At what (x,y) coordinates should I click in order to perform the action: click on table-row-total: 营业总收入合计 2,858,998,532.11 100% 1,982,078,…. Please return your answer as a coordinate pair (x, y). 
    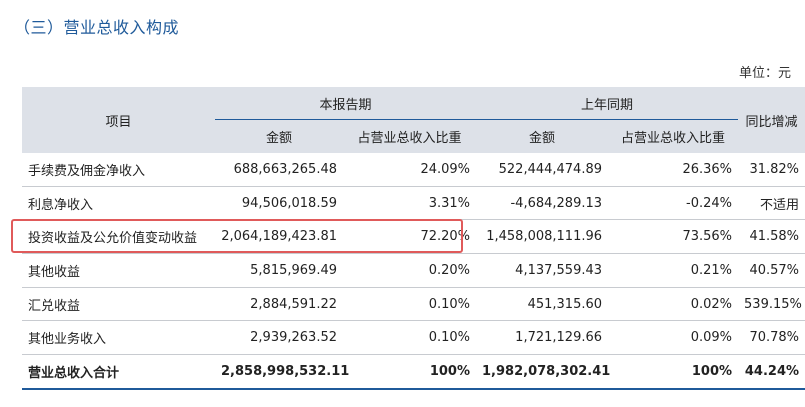
    Looking at the image, I should click on (413, 372).